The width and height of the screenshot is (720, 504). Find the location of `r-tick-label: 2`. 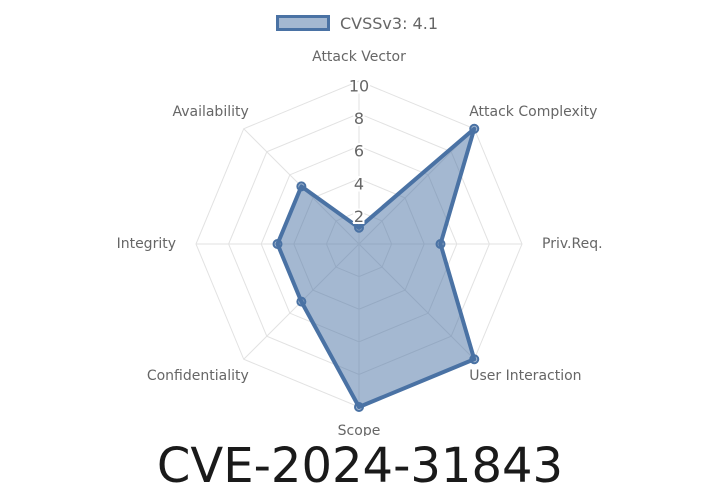

r-tick-label: 2 is located at coordinates (359, 216).